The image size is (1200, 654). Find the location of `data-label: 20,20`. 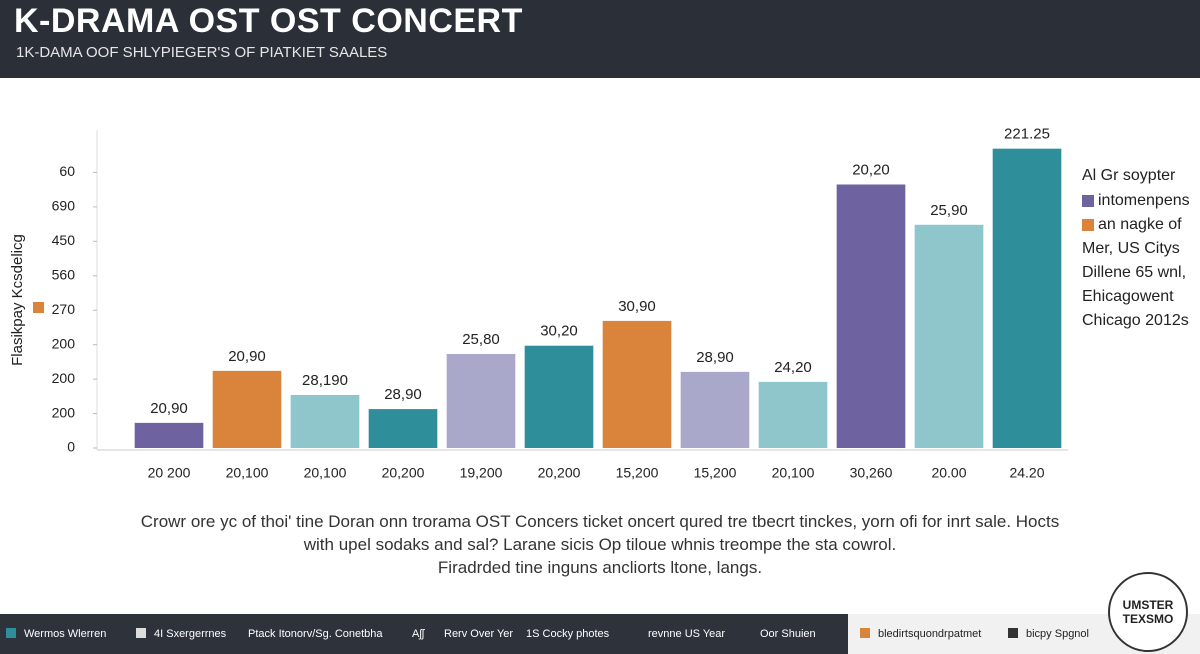

data-label: 20,20 is located at coordinates (871, 169).